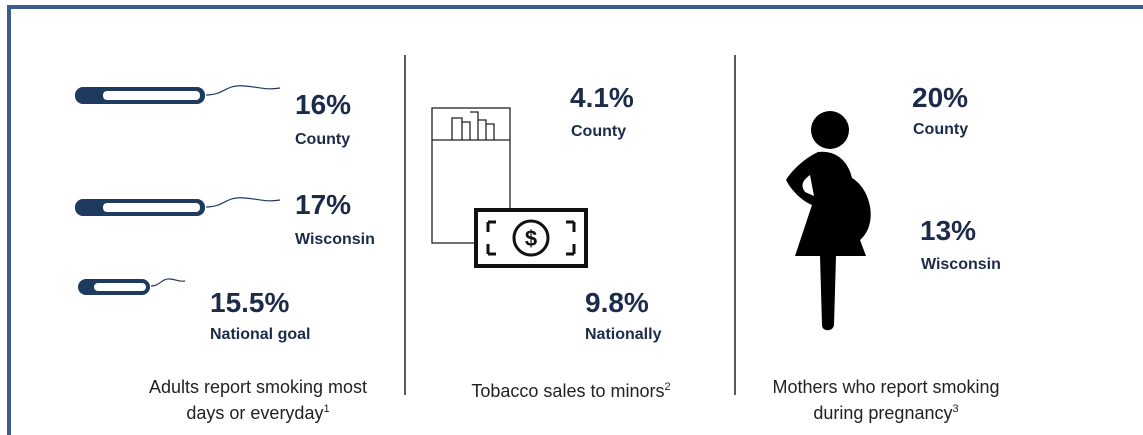  What do you see at coordinates (828, 221) in the screenshot?
I see `mother-icon` at bounding box center [828, 221].